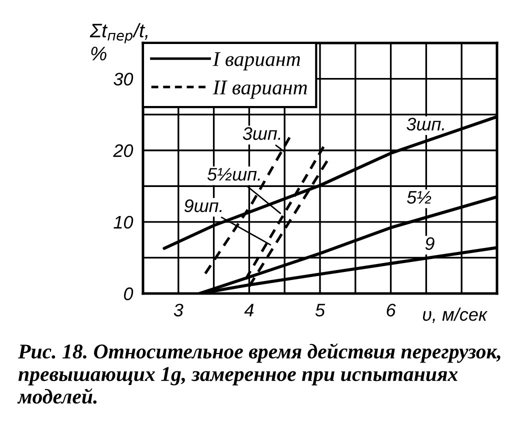  Describe the element at coordinates (455, 316) in the screenshot. I see `x-axis-title: υ, м/сек` at that location.